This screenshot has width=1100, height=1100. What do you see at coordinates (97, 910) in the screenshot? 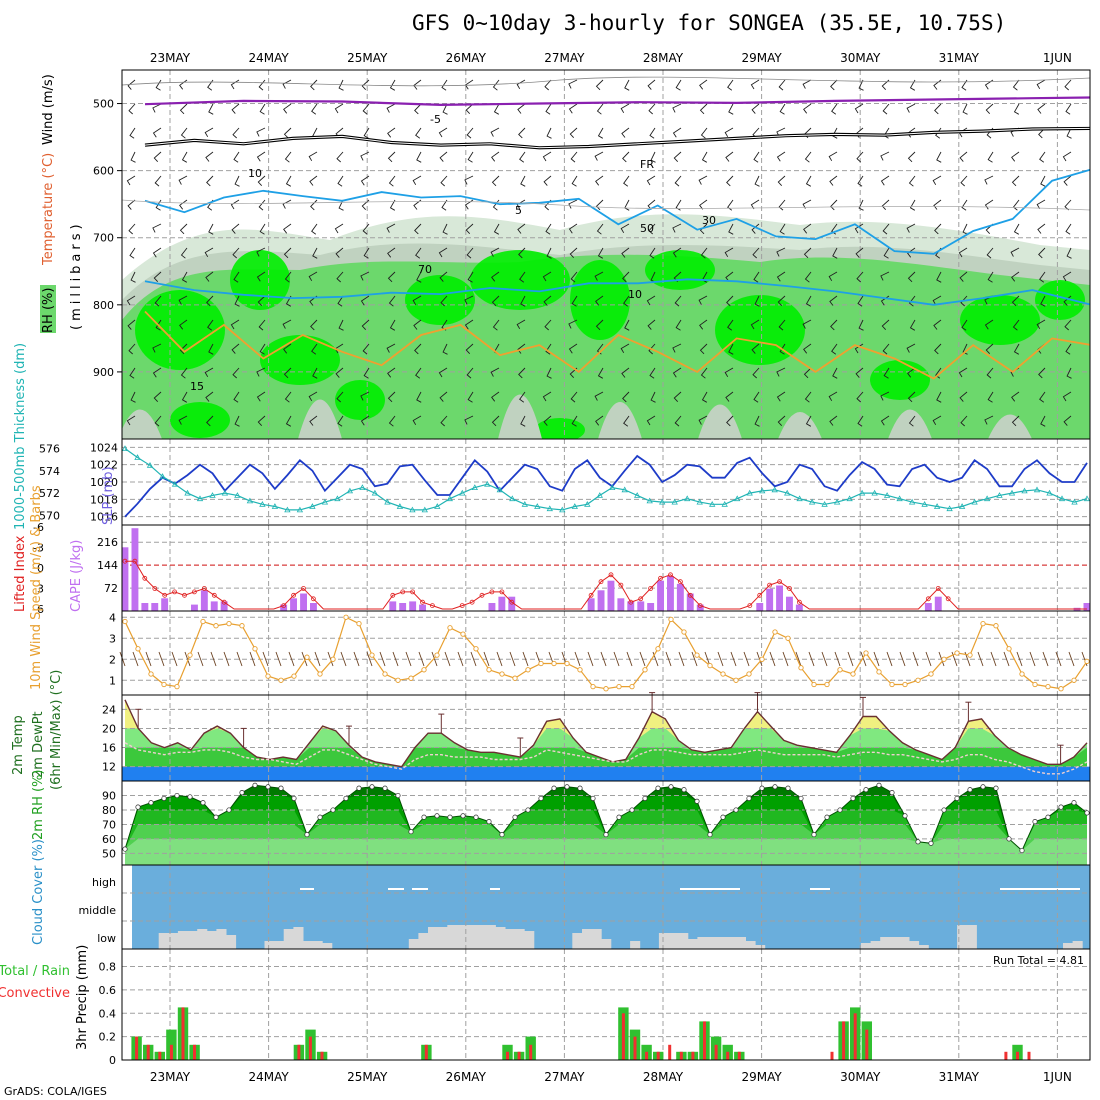
I see `cloud-level-middle: middle` at bounding box center [97, 910].